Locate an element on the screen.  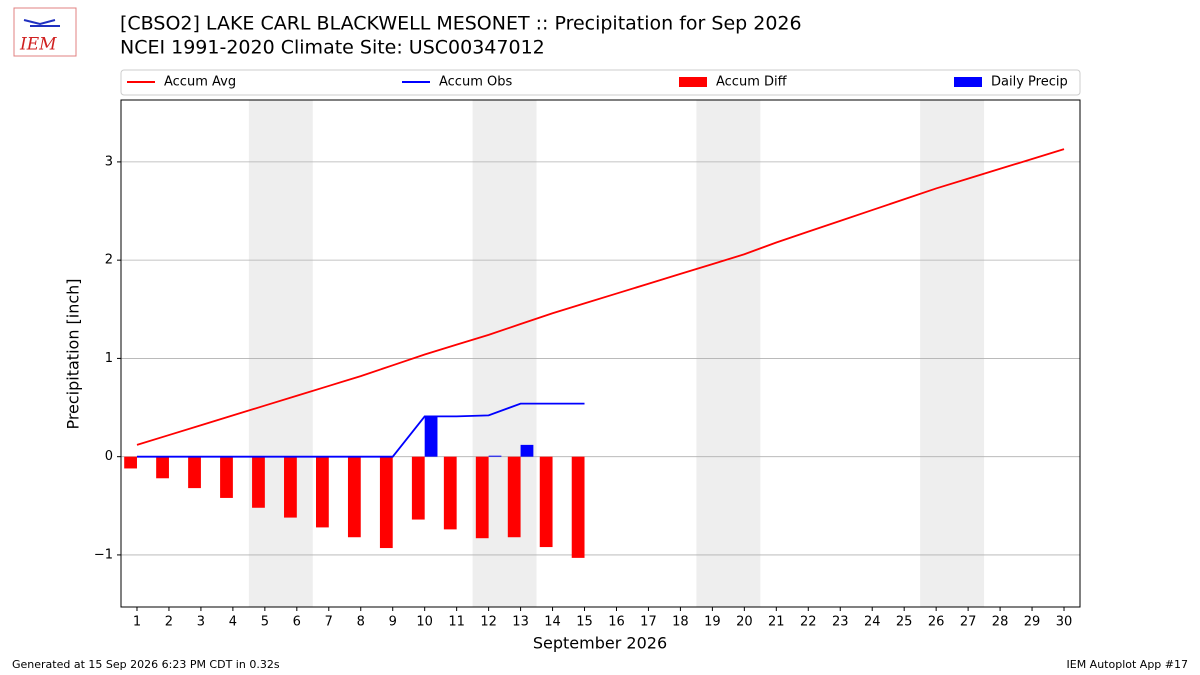
logo-icon is located at coordinates (41, 23).